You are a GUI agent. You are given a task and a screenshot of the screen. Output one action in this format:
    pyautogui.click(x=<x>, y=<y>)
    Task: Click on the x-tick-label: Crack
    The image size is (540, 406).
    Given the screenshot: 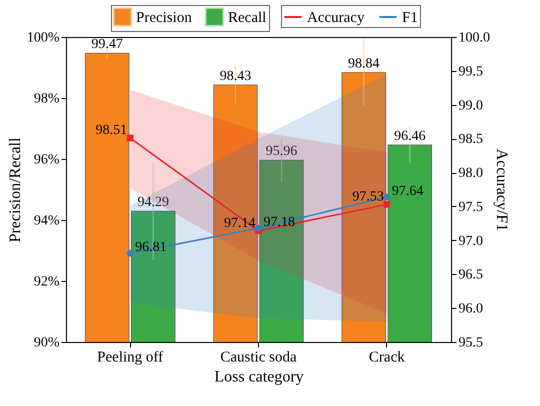 What is the action you would take?
    pyautogui.click(x=387, y=358)
    